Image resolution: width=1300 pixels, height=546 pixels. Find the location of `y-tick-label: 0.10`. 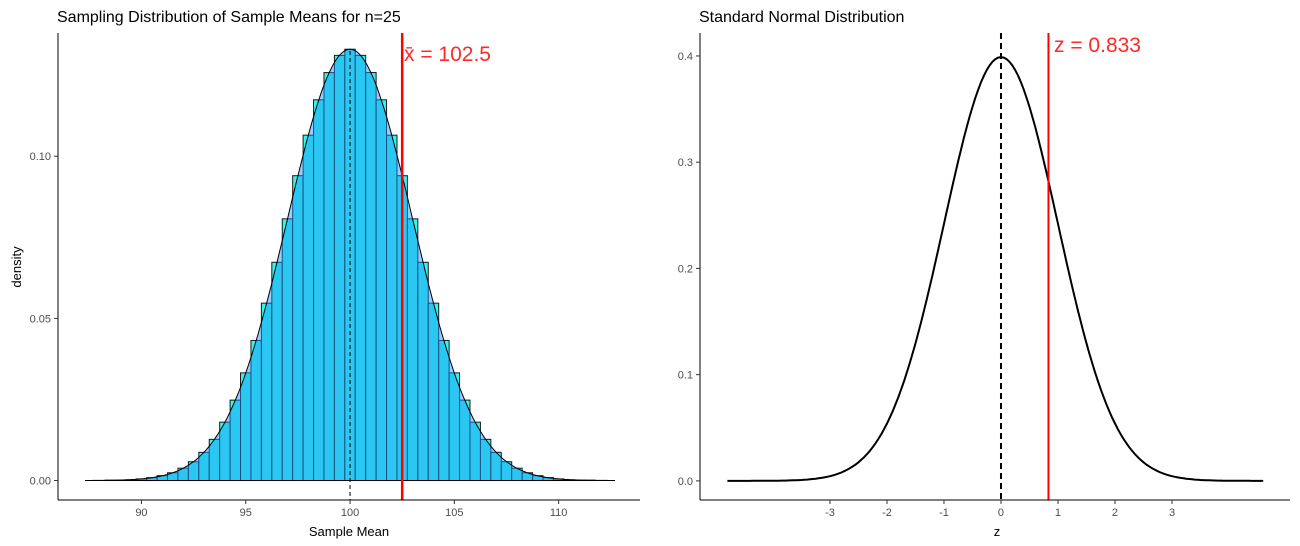

y-tick-label: 0.10 is located at coordinates (40, 157).